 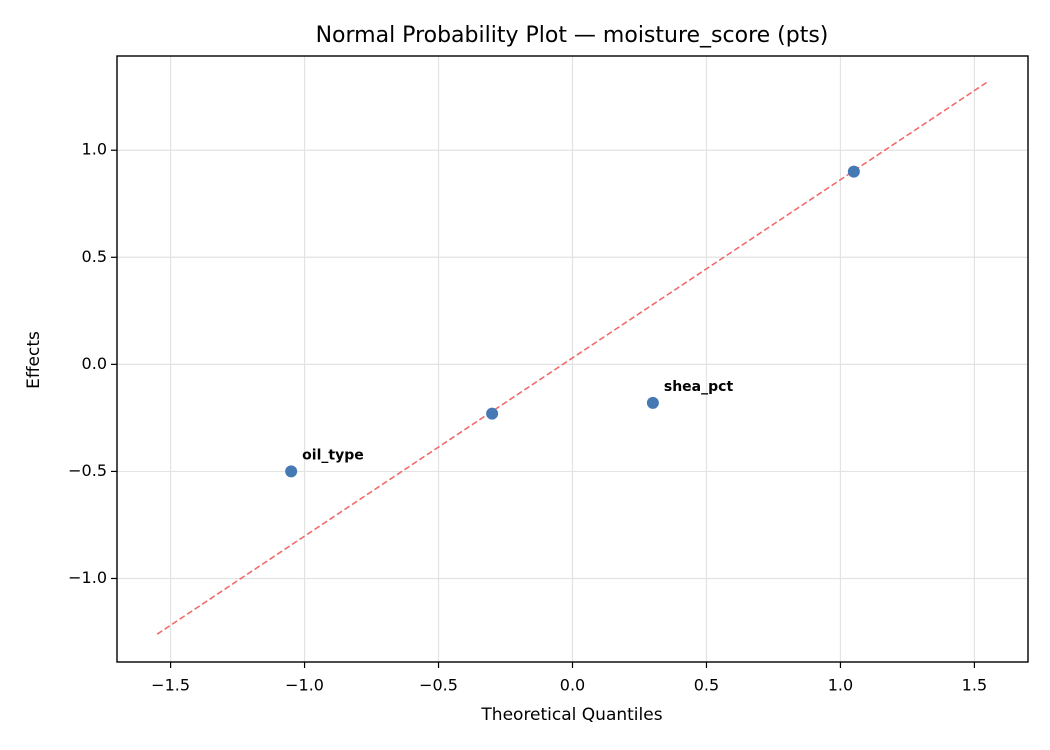 I want to click on y-tick-label: 1.0, so click(x=94, y=149).